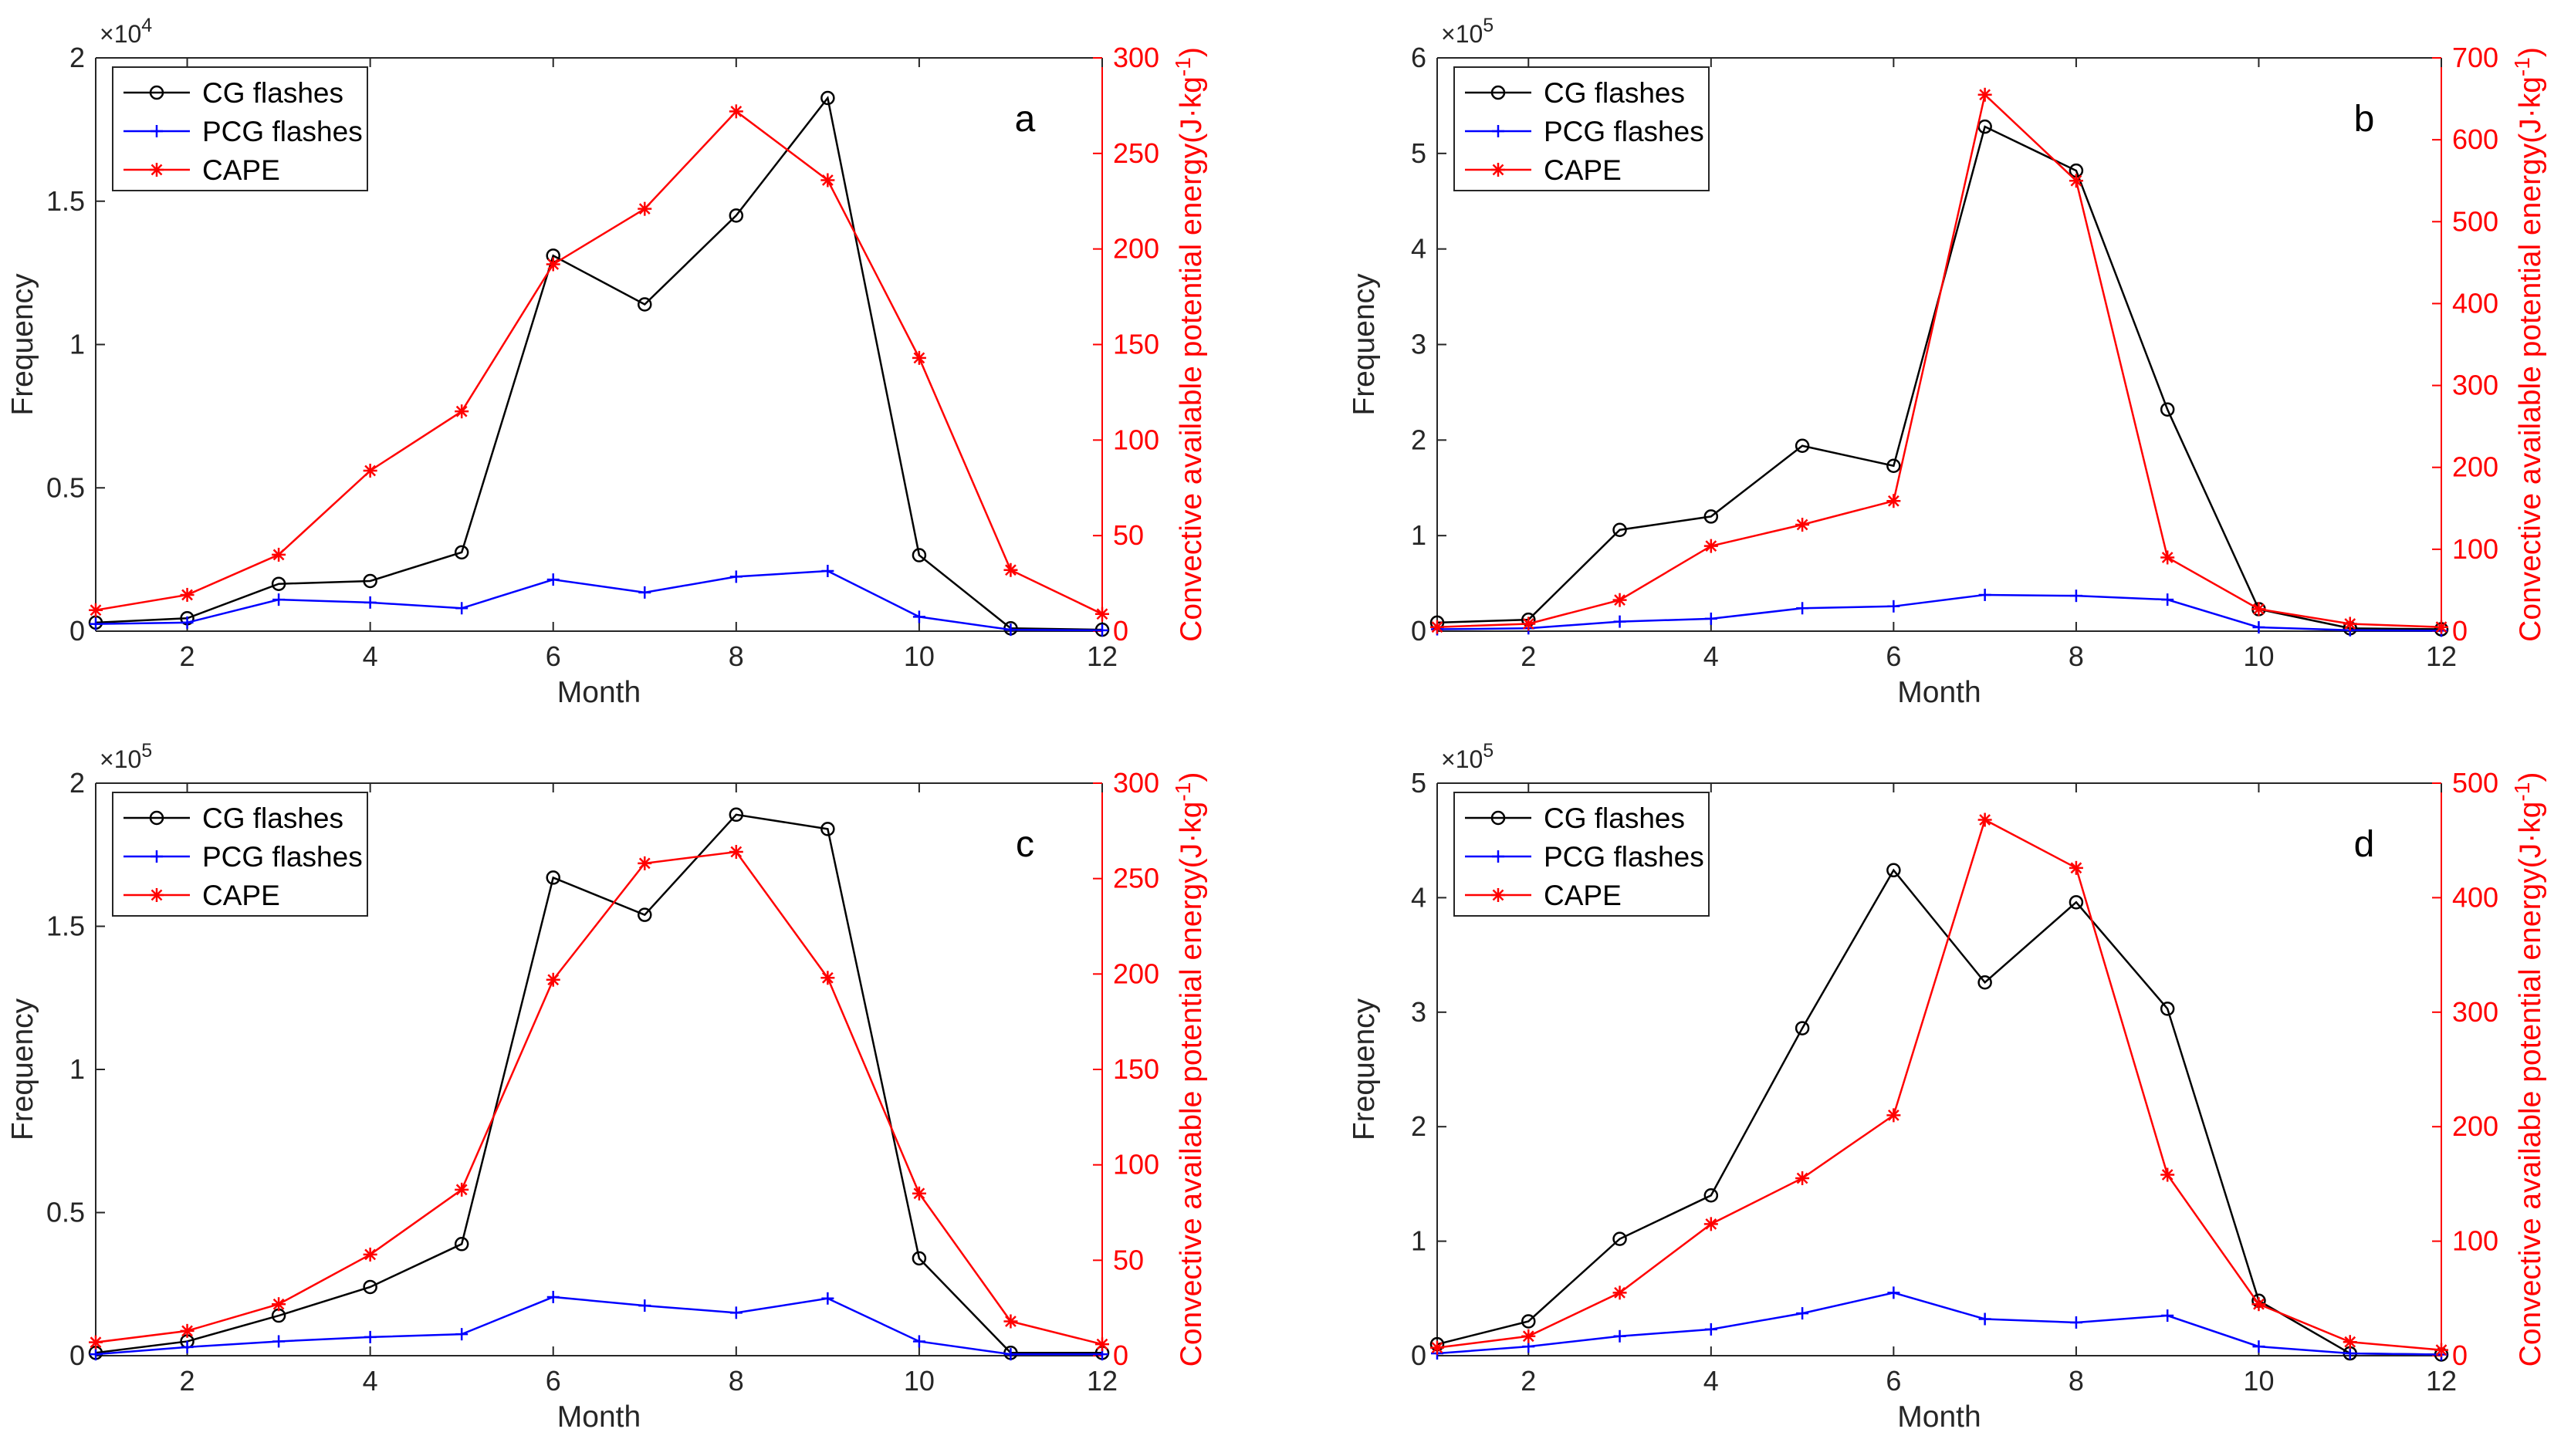 The height and width of the screenshot is (1456, 2571). What do you see at coordinates (1614, 93) in the screenshot?
I see `legend-label: CG flashes` at bounding box center [1614, 93].